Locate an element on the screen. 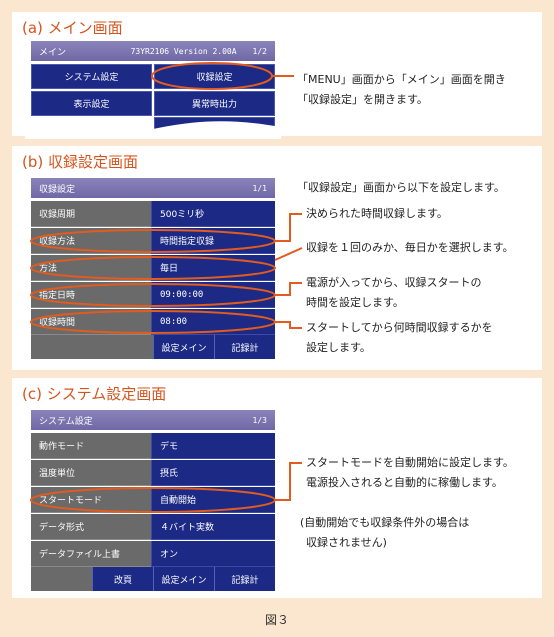 This screenshot has width=554, height=637. system-button-bar: 改頁 設定メイン 記録計 is located at coordinates (153, 579).